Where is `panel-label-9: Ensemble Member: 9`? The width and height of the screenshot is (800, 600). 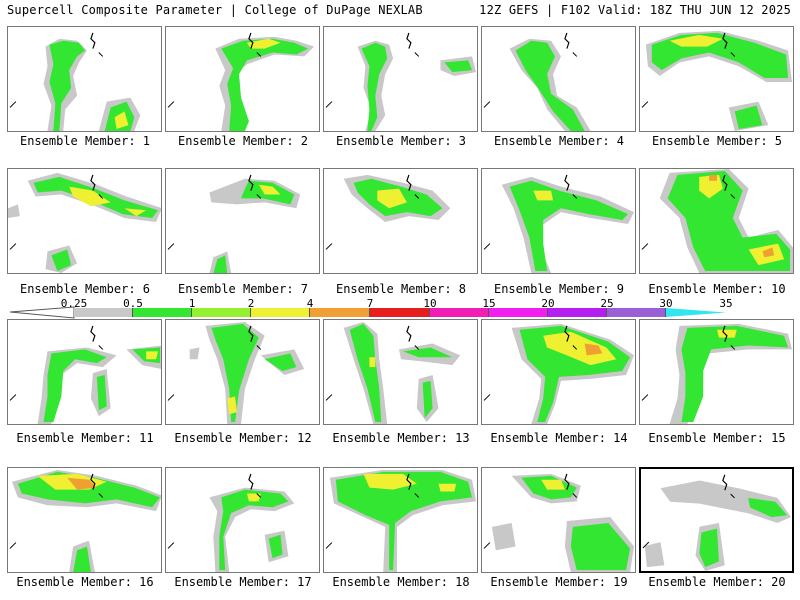
panel-label-9: Ensemble Member: 9 is located at coordinates (559, 289).